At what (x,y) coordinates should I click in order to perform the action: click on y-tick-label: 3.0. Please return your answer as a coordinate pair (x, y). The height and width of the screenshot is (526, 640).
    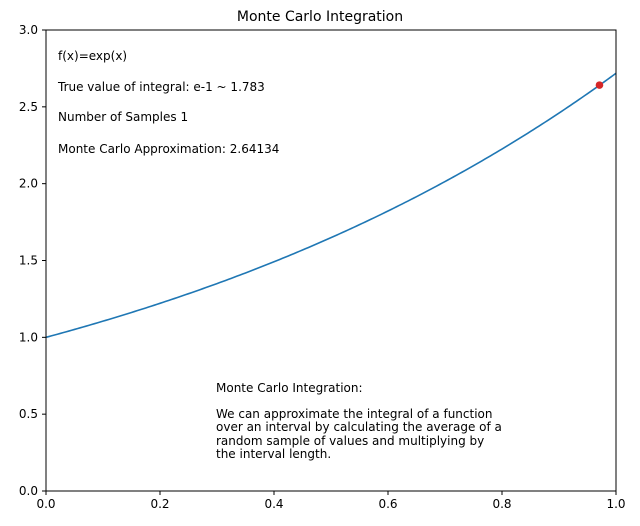
    Looking at the image, I should click on (28, 30).